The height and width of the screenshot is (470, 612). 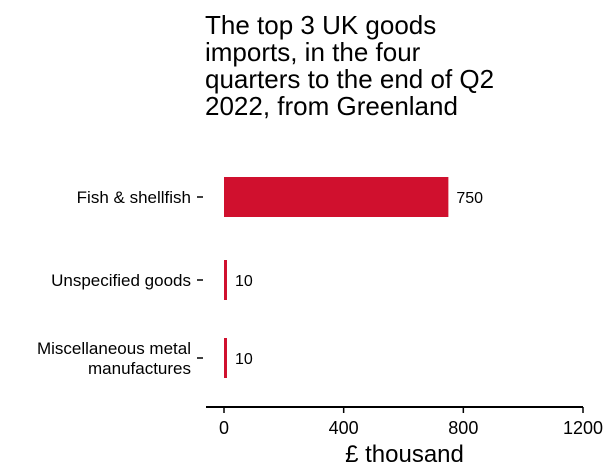 I want to click on x-tick-label: 800, so click(x=463, y=428).